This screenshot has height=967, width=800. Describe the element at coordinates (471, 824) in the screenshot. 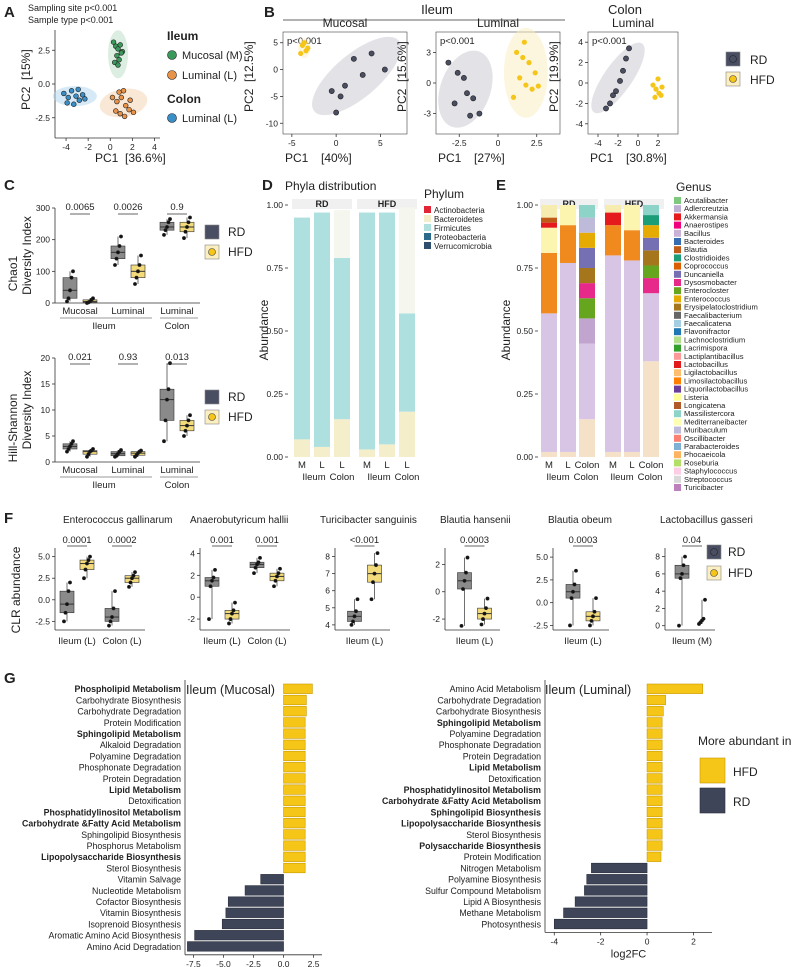

I see `bar-label: Lipopolysaccharide Biosynthesis` at that location.